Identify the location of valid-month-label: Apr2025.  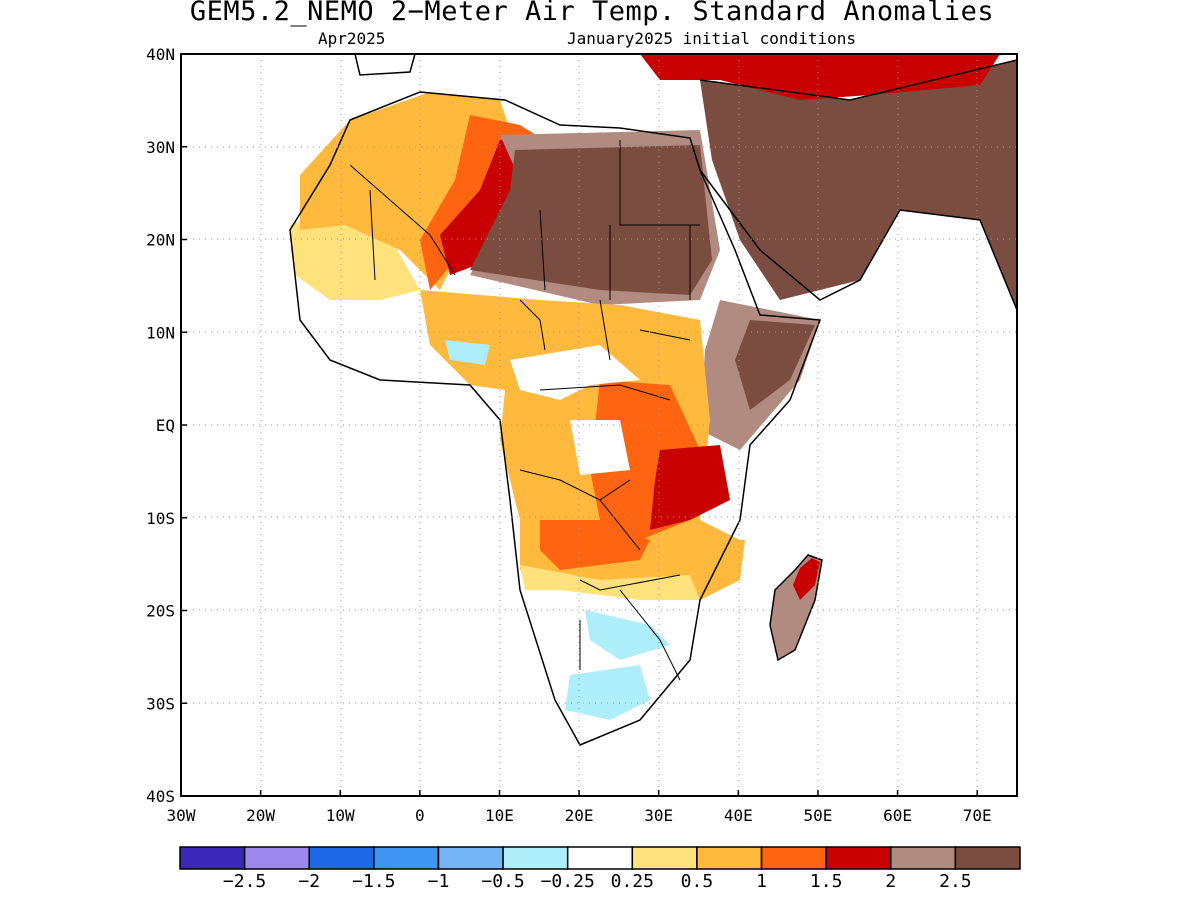
(352, 38).